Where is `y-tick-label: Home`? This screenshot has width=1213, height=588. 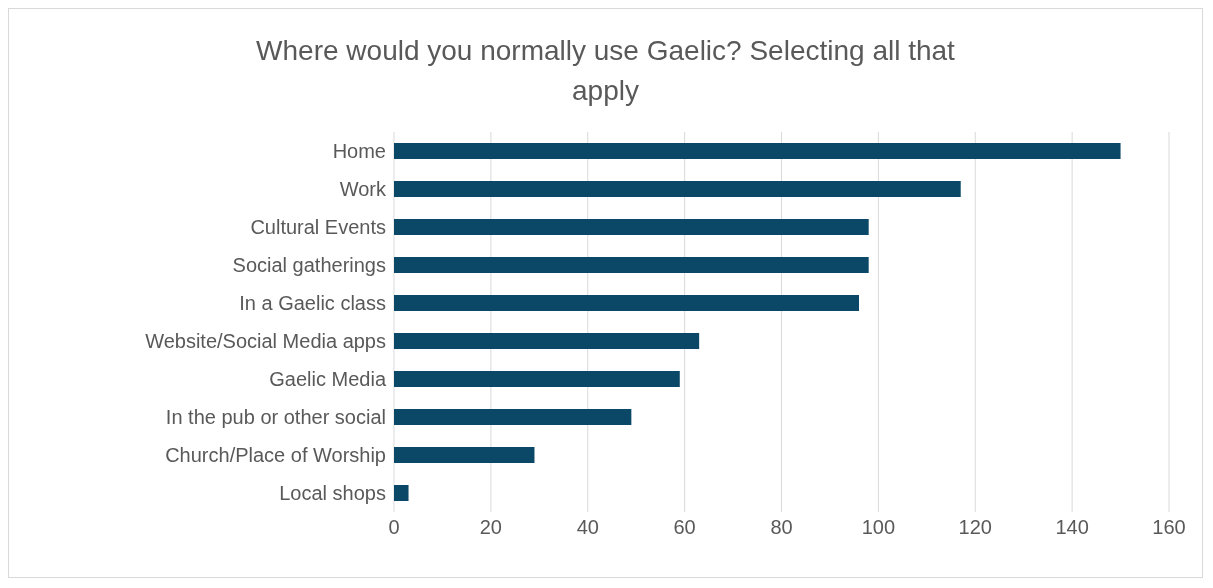
y-tick-label: Home is located at coordinates (359, 151).